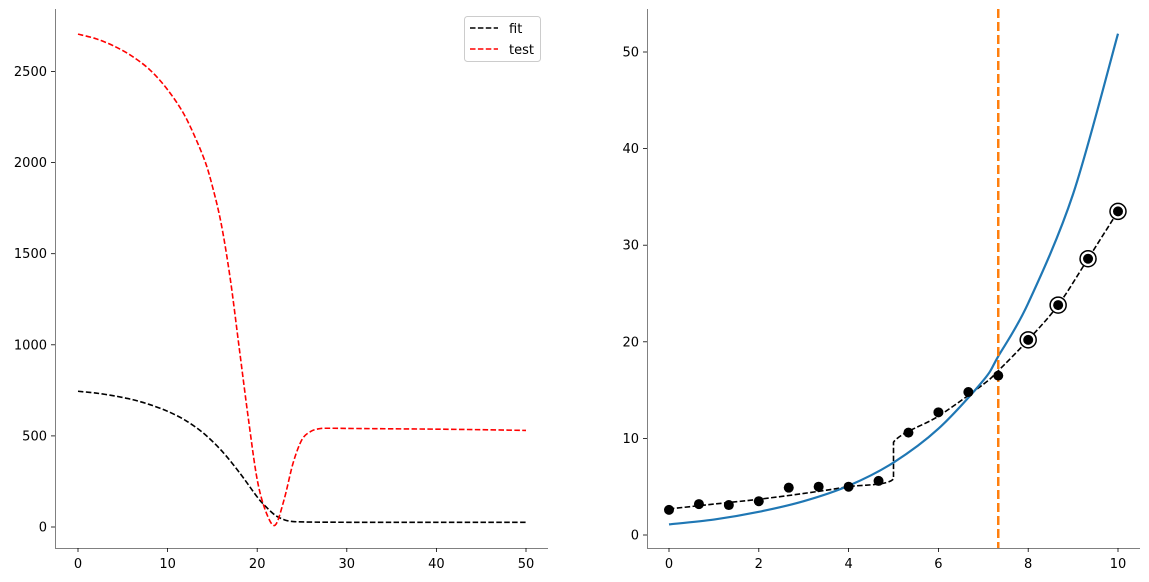  I want to click on right-y-ticks: 0 10 20 30 40 50, so click(634, 295).